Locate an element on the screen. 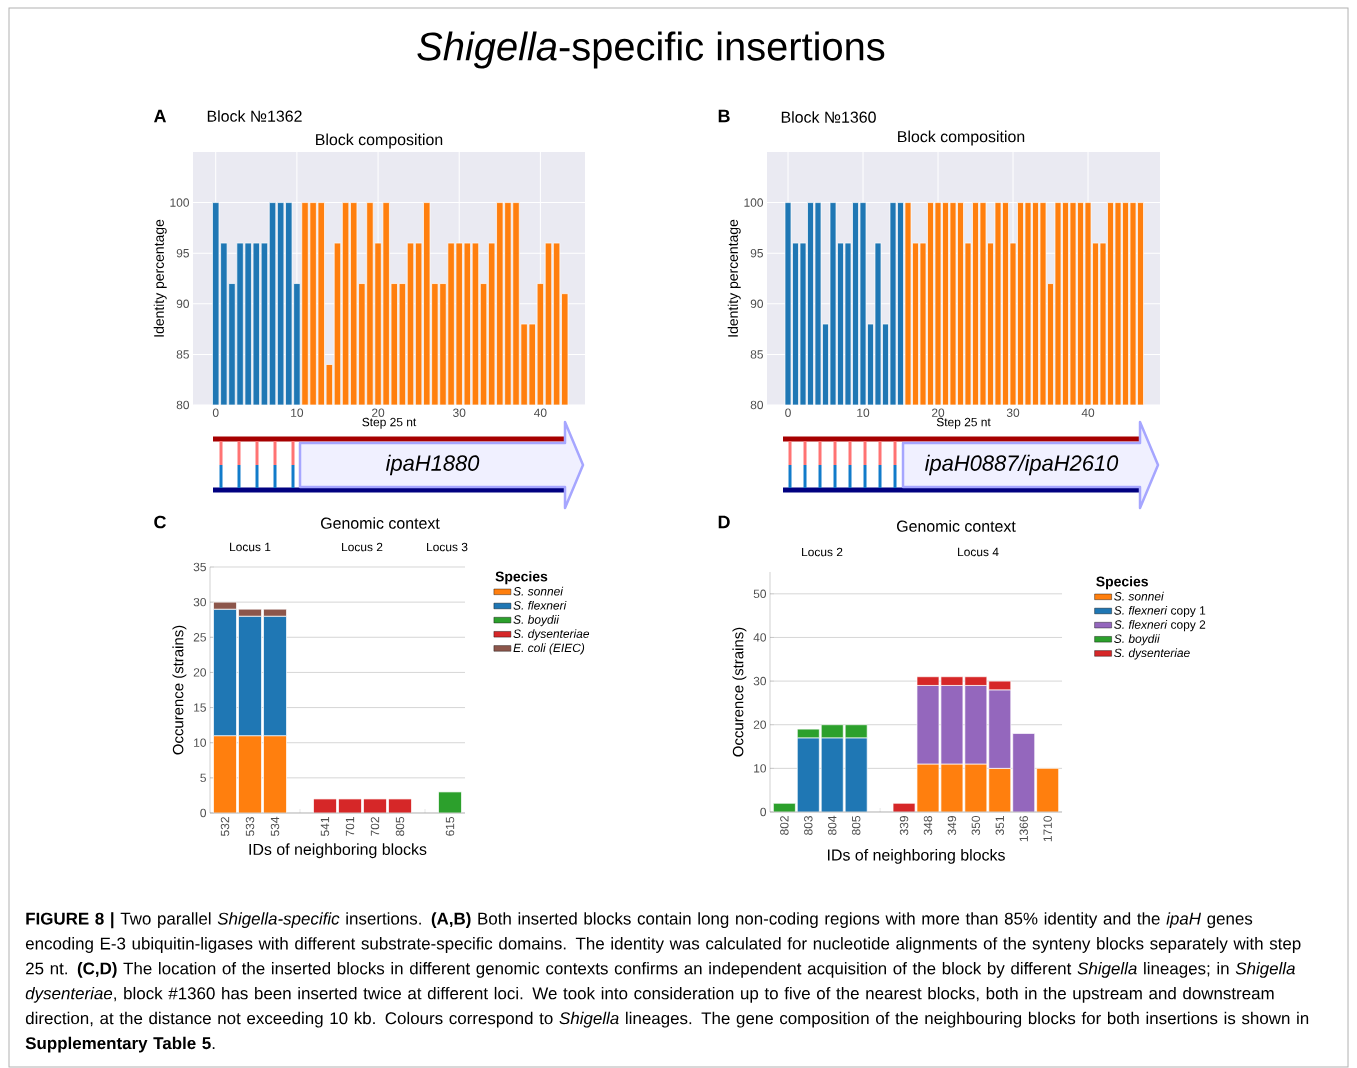 This screenshot has height=1068, width=1357. text: Shigella-specific insertions is located at coordinates (651, 50).